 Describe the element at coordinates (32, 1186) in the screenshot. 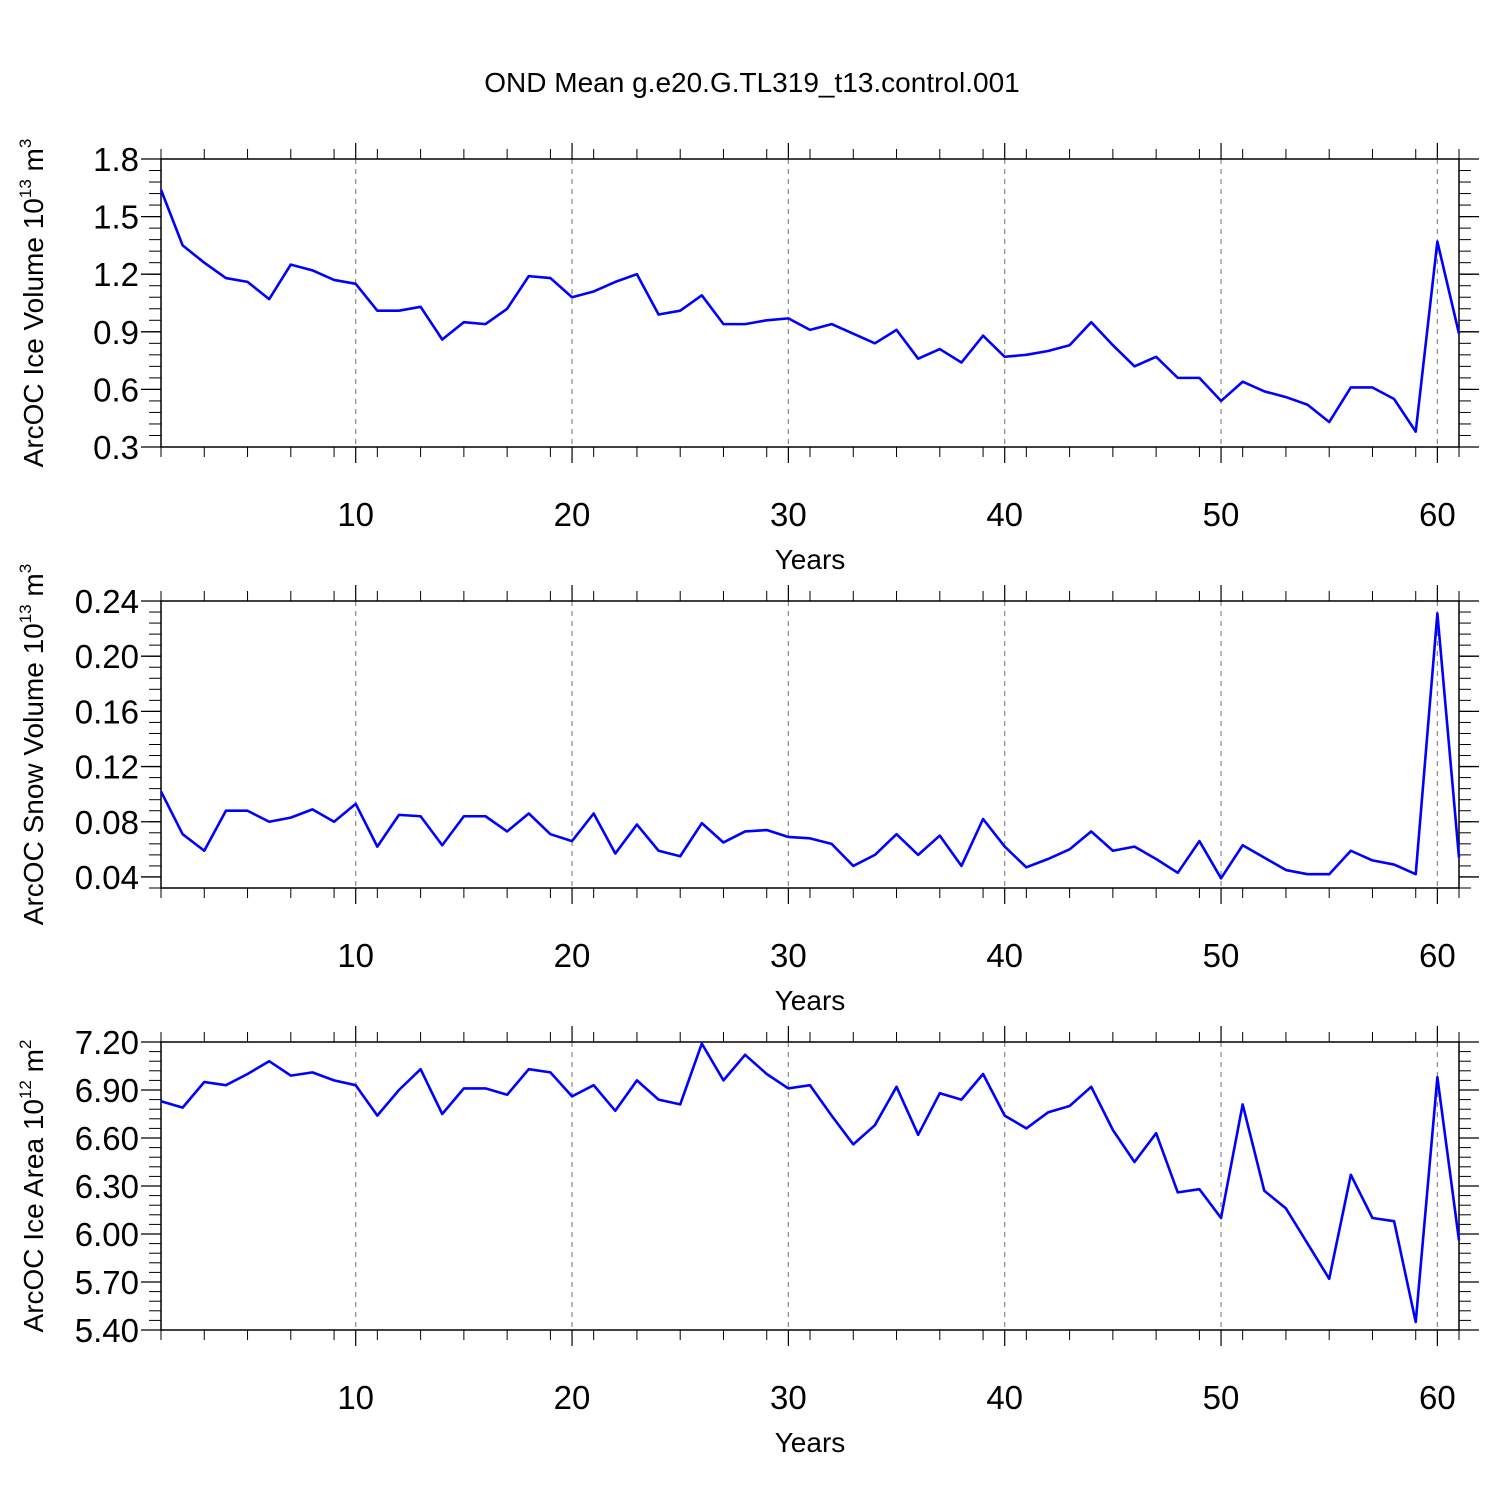

I see `y-axis-title: ArcOC Ice Area 1012 m2` at that location.